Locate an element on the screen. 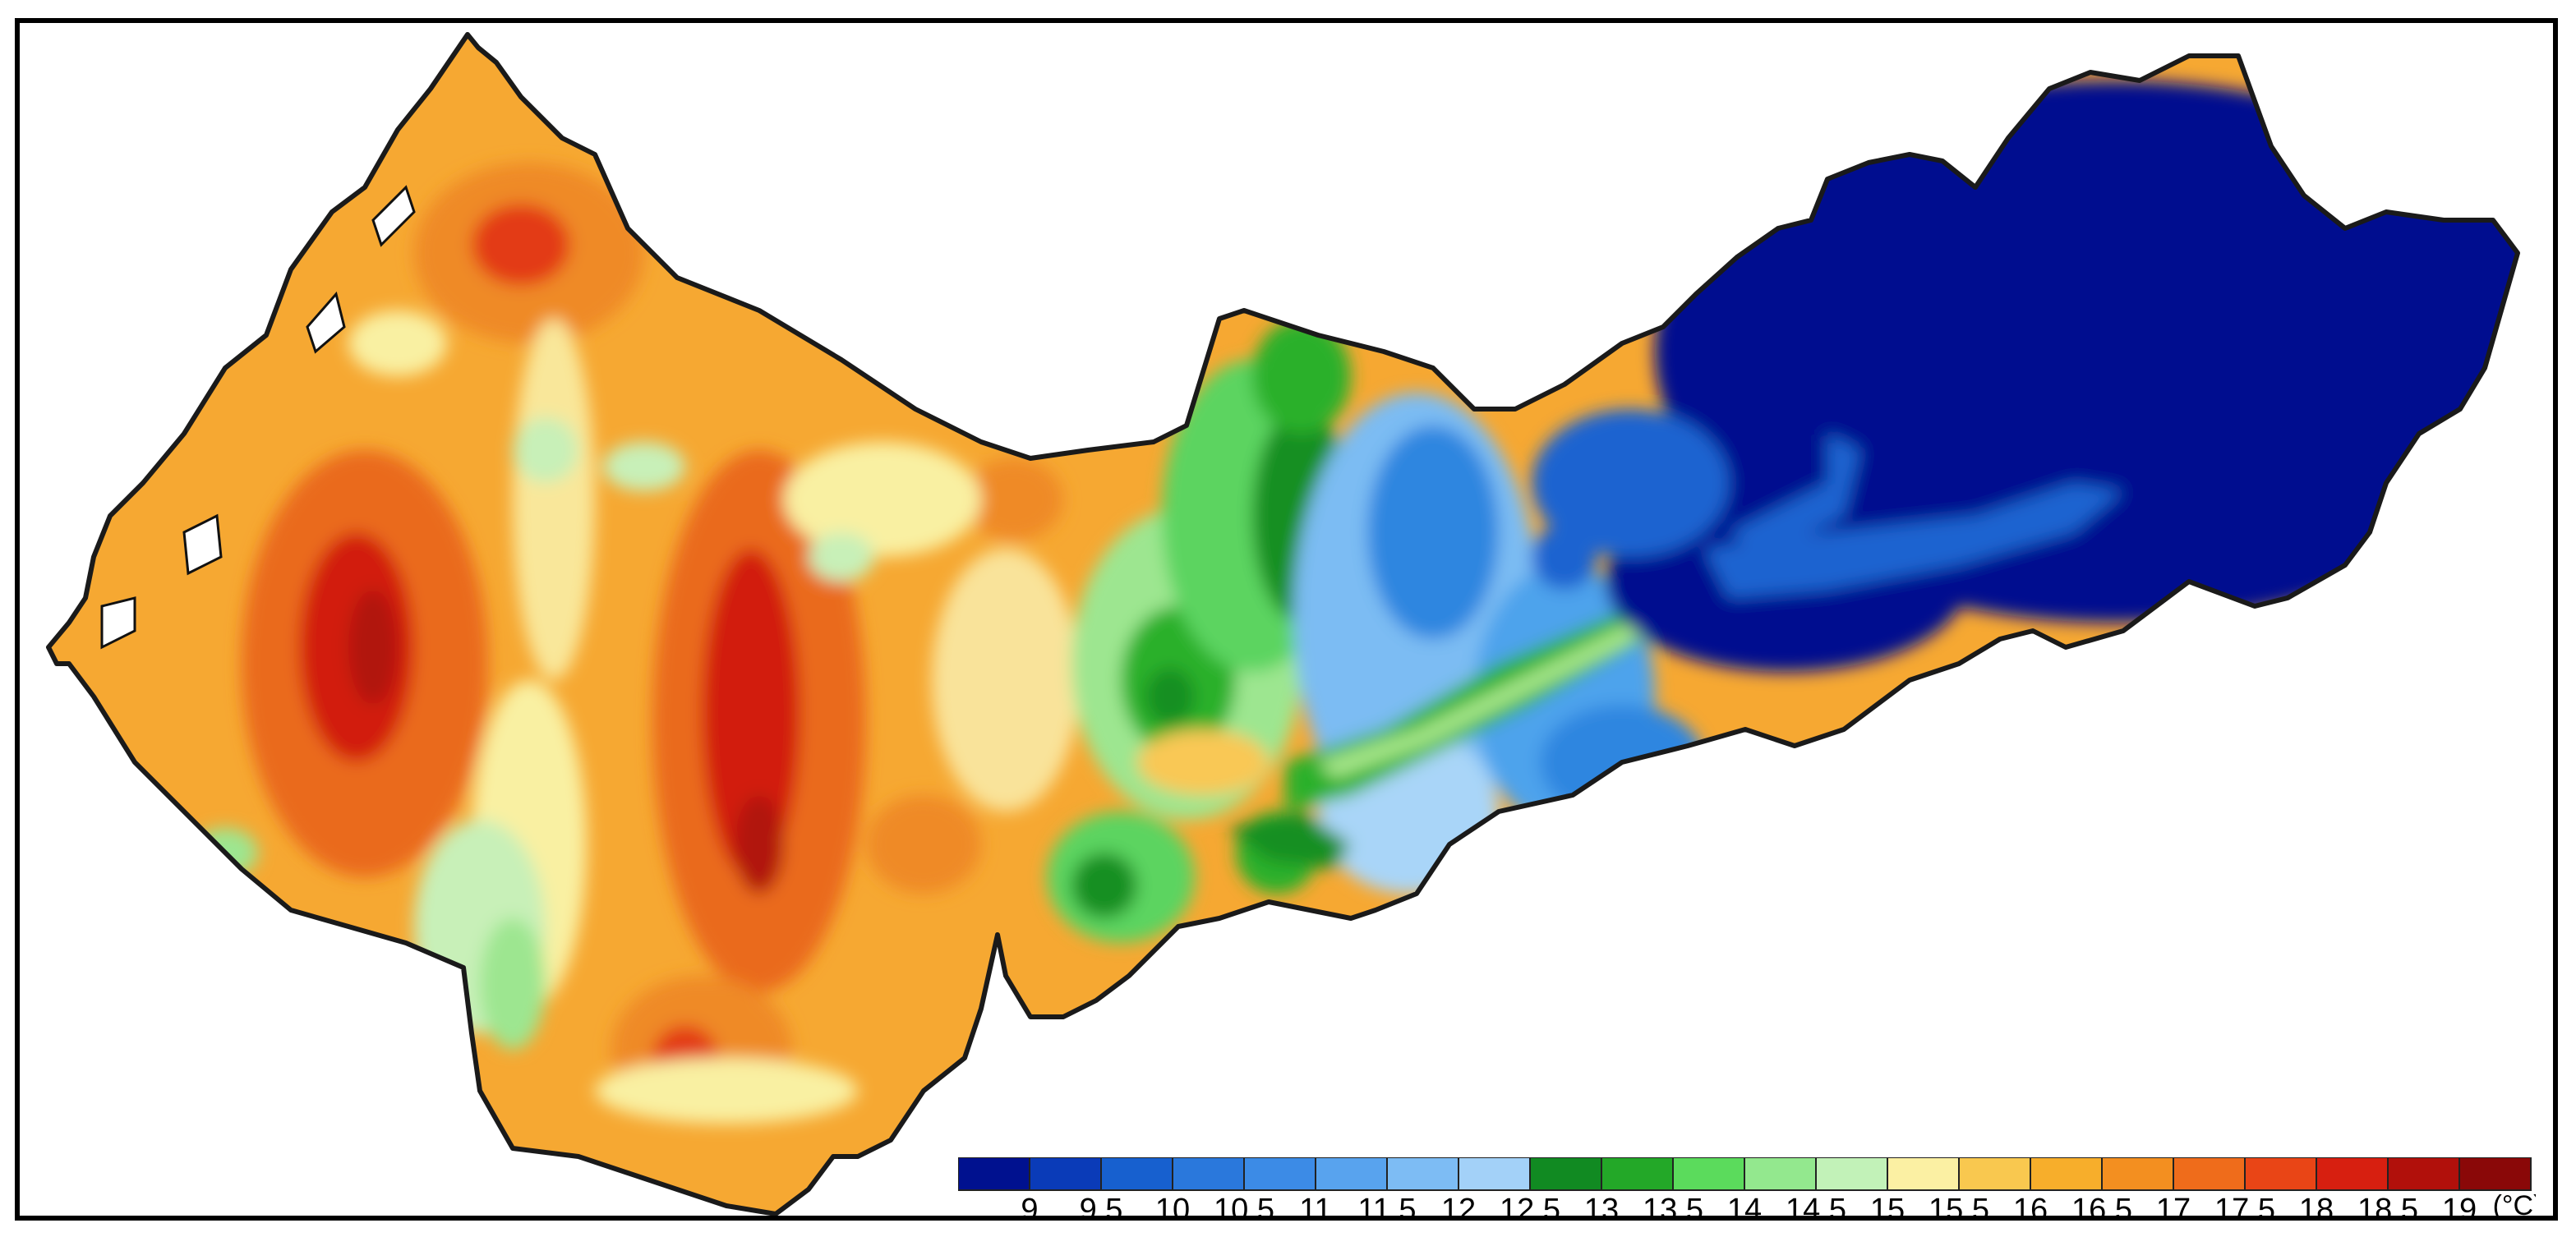  colorbar-tick-label: 17.5 is located at coordinates (2244, 1208).